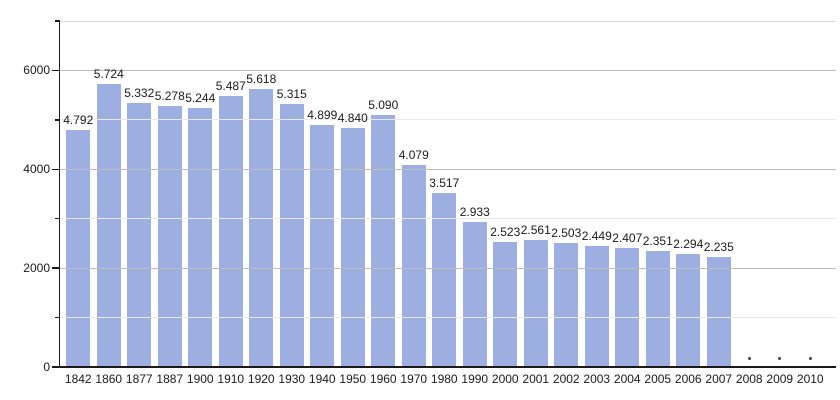  What do you see at coordinates (657, 308) in the screenshot?
I see `bar-2005` at bounding box center [657, 308].